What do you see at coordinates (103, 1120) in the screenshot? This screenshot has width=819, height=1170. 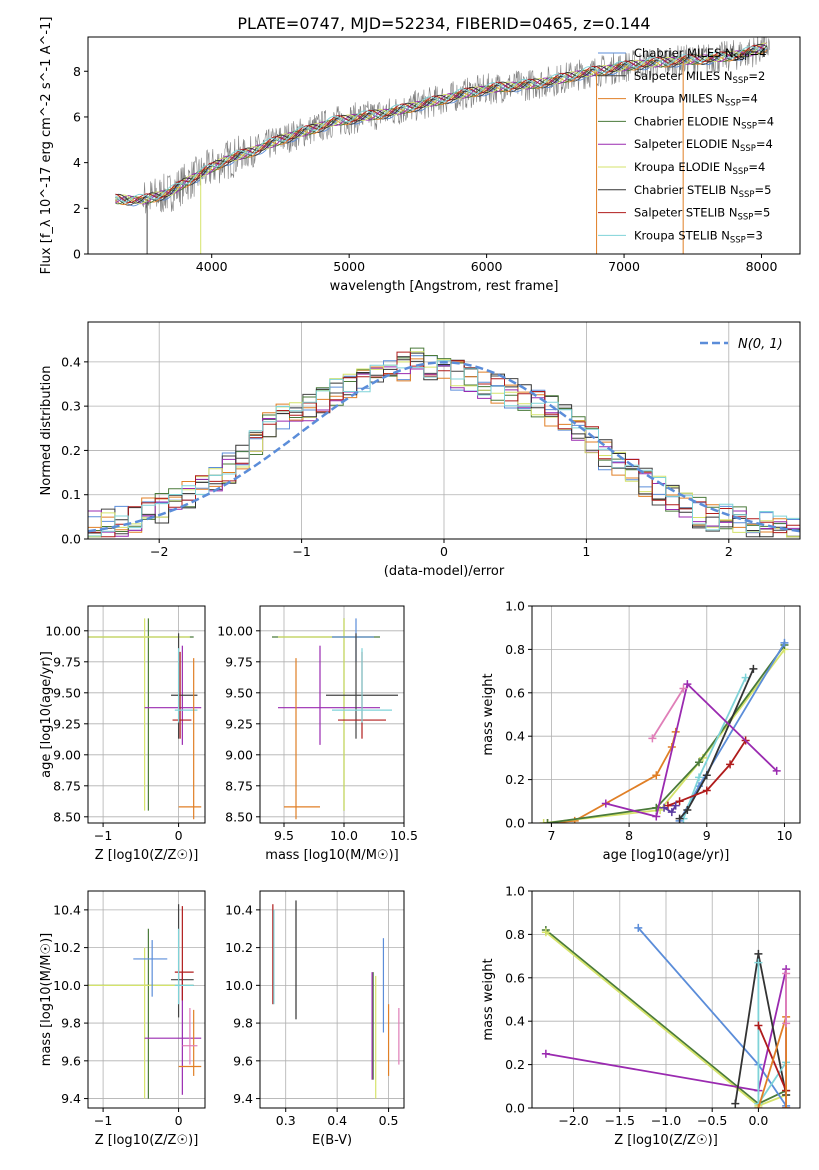 I see `x-tick-label: −1` at bounding box center [103, 1120].